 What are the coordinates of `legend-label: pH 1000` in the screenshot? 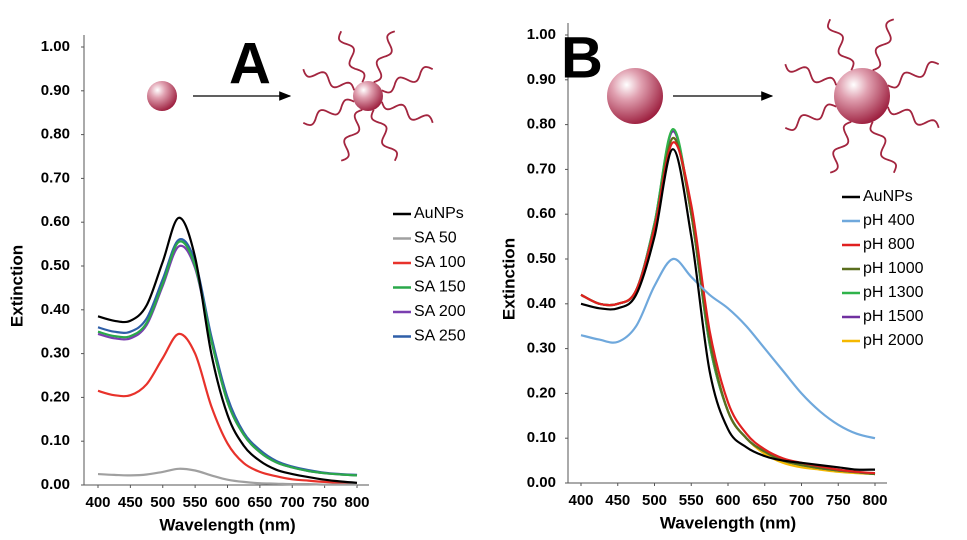 It's located at (893, 268).